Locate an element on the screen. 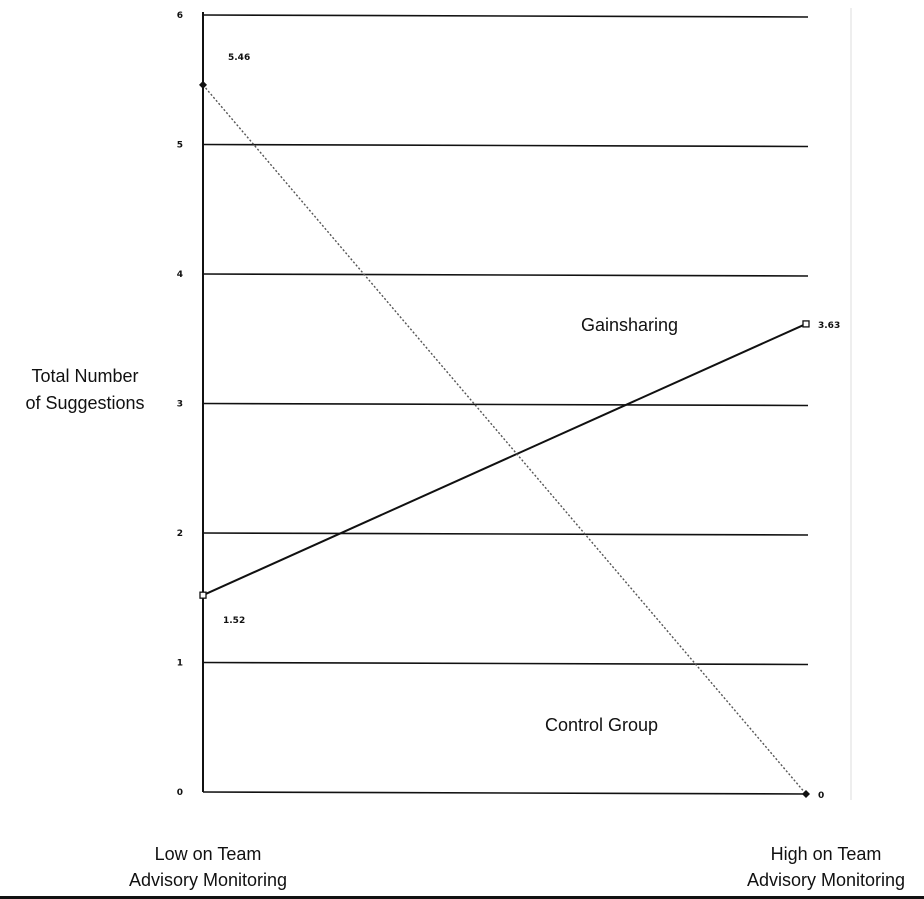 Image resolution: width=924 pixels, height=899 pixels. y-tick-6: 6 is located at coordinates (180, 16).